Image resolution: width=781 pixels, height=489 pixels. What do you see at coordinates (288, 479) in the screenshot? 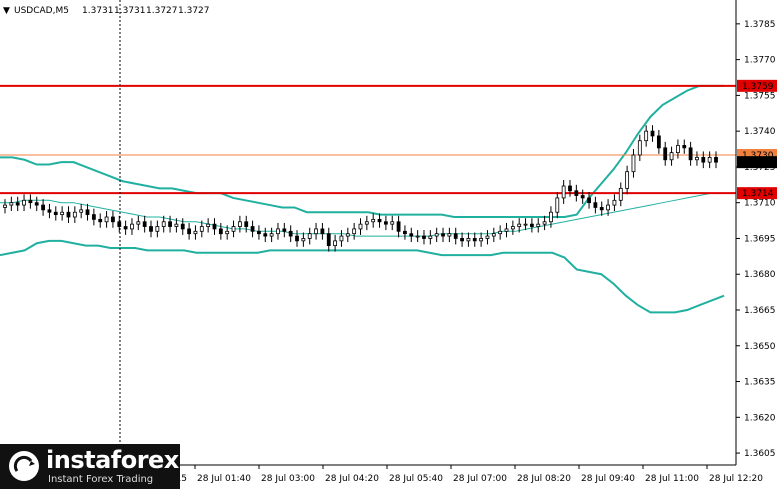
I see `time-tick-label: 28 Jul 03:00` at bounding box center [288, 479].